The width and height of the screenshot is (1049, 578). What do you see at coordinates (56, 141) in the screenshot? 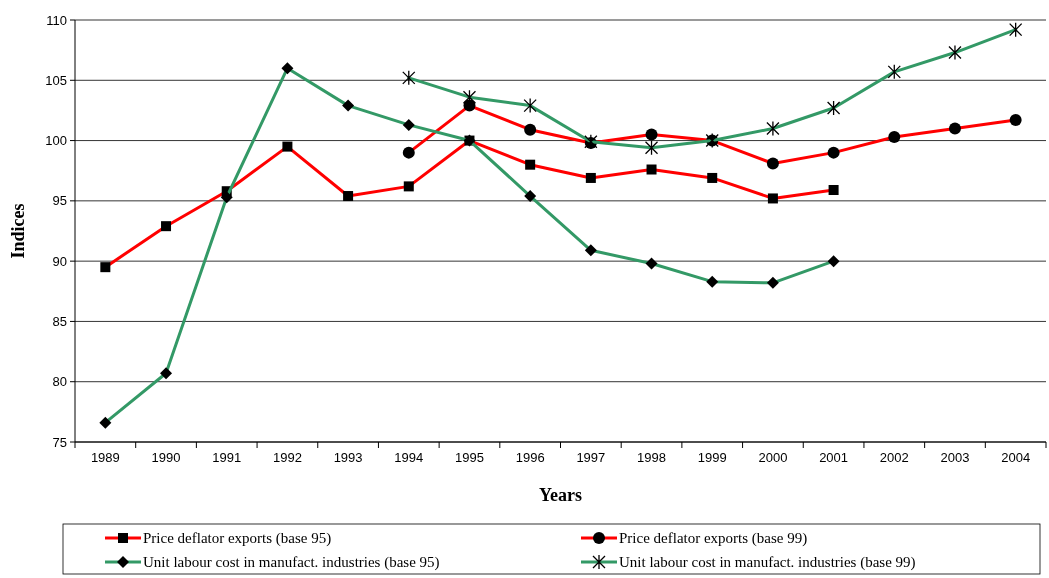
I see `y-tick-label: 100` at bounding box center [56, 141].